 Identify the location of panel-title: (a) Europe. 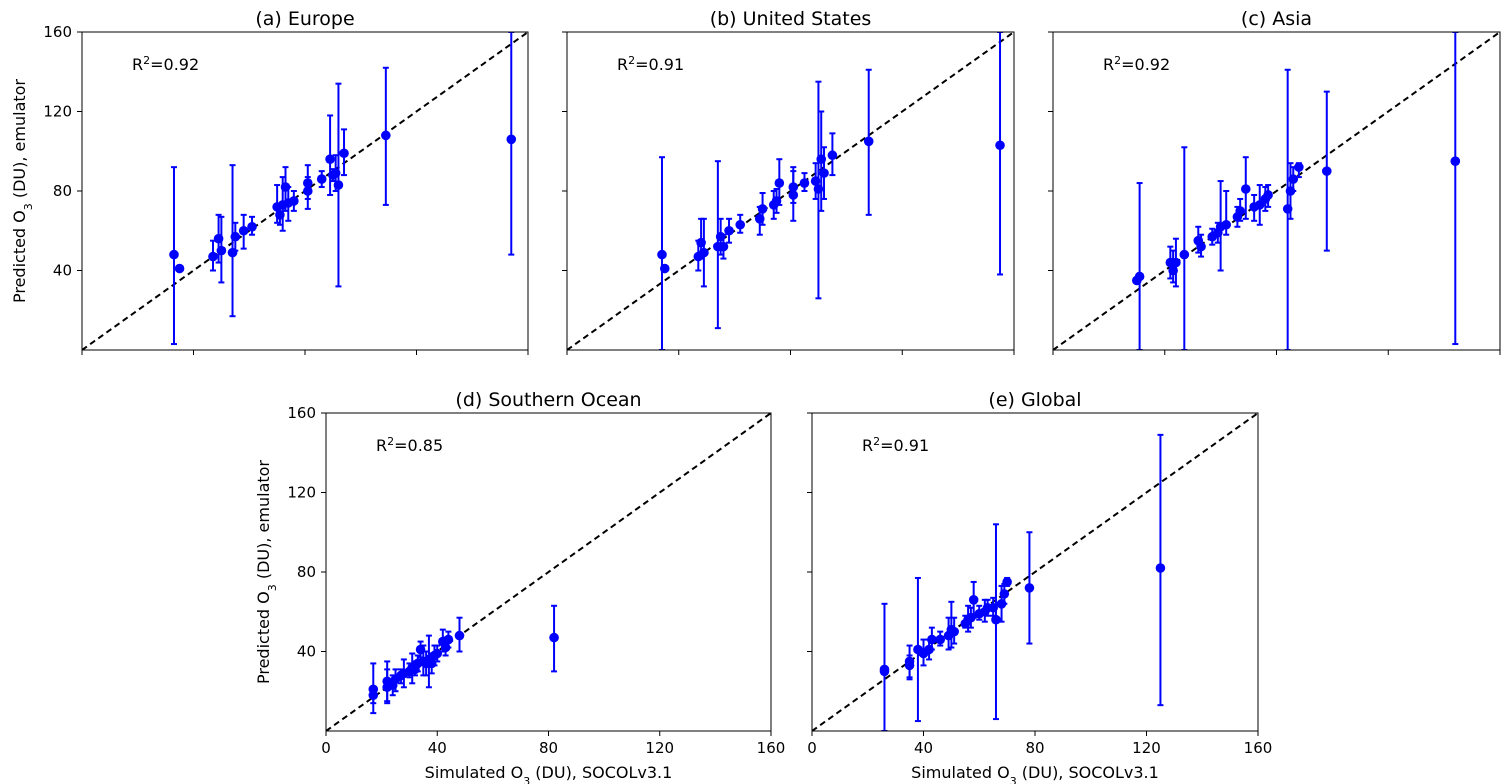
(304, 19).